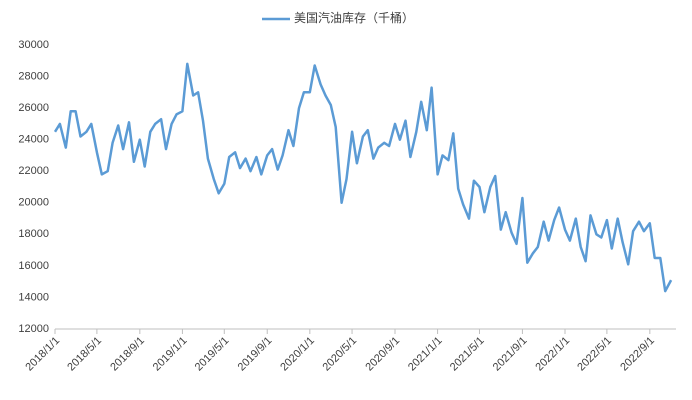  What do you see at coordinates (127, 354) in the screenshot?
I see `x-tick-label: 2018/9/1` at bounding box center [127, 354].